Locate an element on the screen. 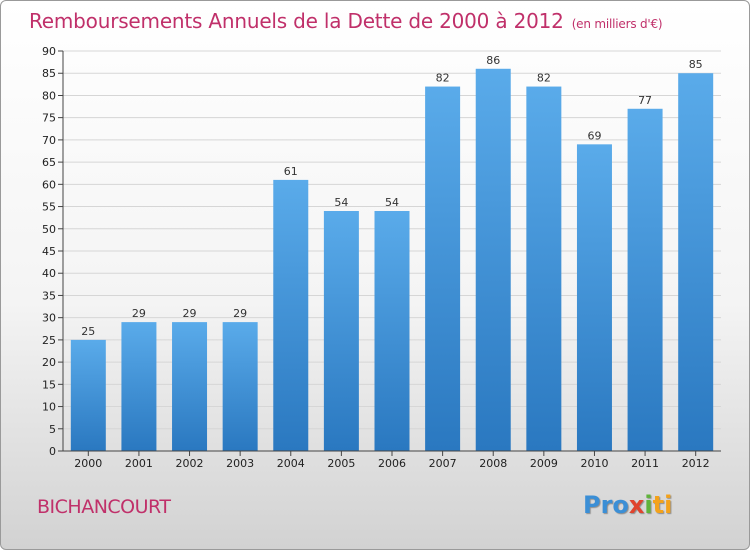 The image size is (750, 550). data-label: 77 is located at coordinates (645, 100).